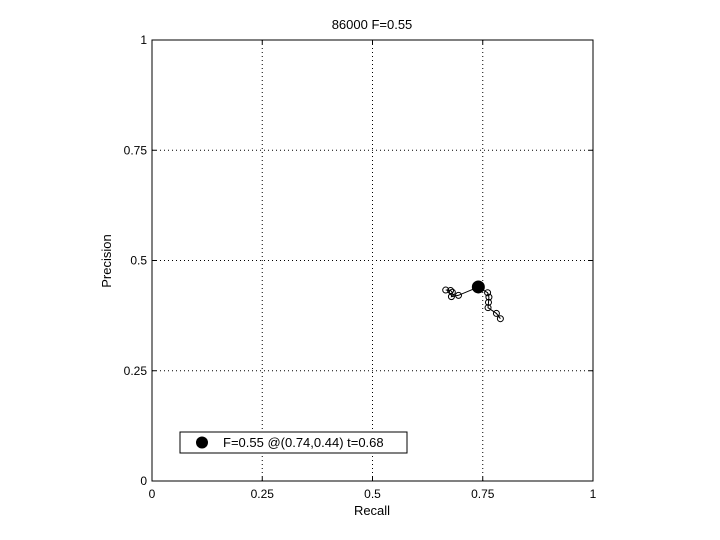 The width and height of the screenshot is (720, 540). I want to click on legend: F=0.55 @(0.74,0.44) t=0.68, so click(293, 442).